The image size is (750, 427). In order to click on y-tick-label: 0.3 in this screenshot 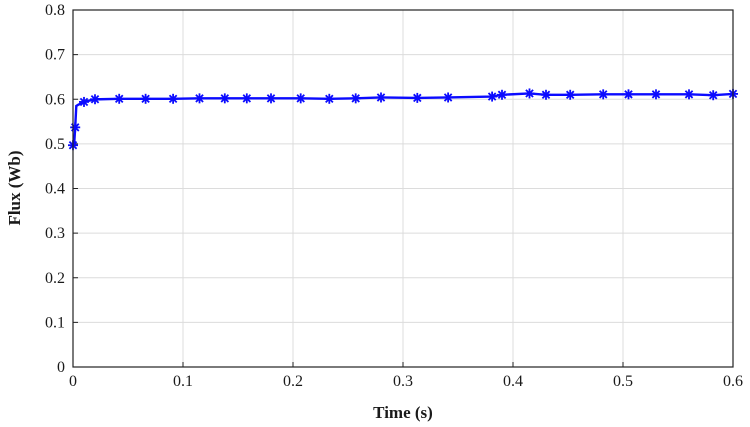, I will do `click(55, 233)`.